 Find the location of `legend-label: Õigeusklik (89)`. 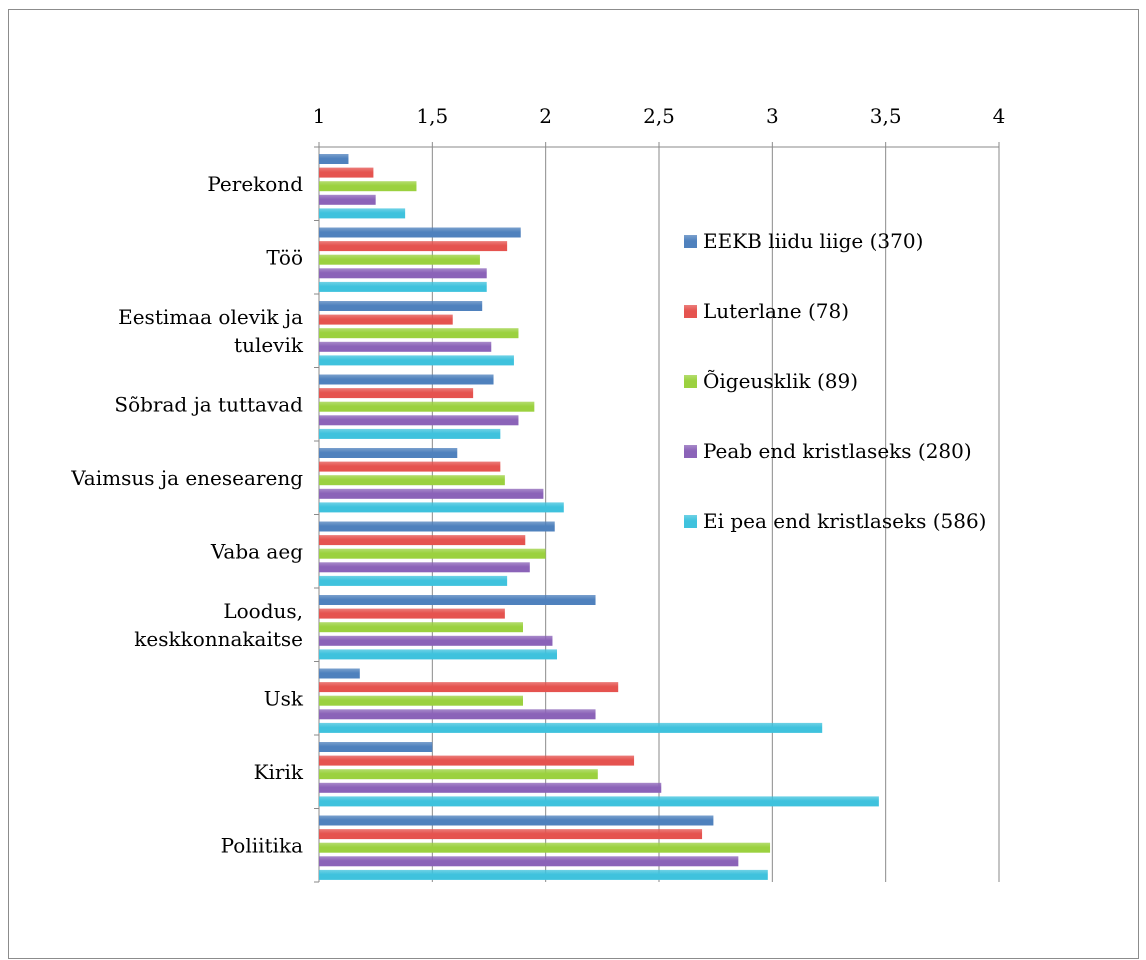

legend-label: Õigeusklik (89) is located at coordinates (780, 381).